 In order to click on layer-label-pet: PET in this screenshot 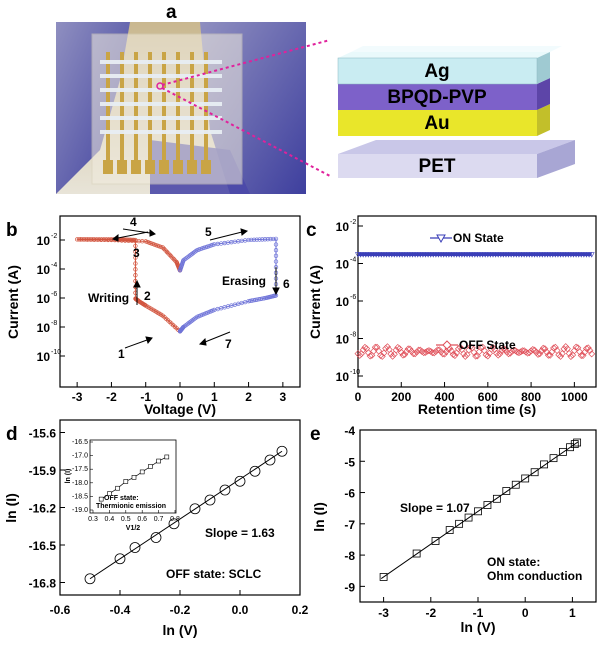, I will do `click(437, 166)`.